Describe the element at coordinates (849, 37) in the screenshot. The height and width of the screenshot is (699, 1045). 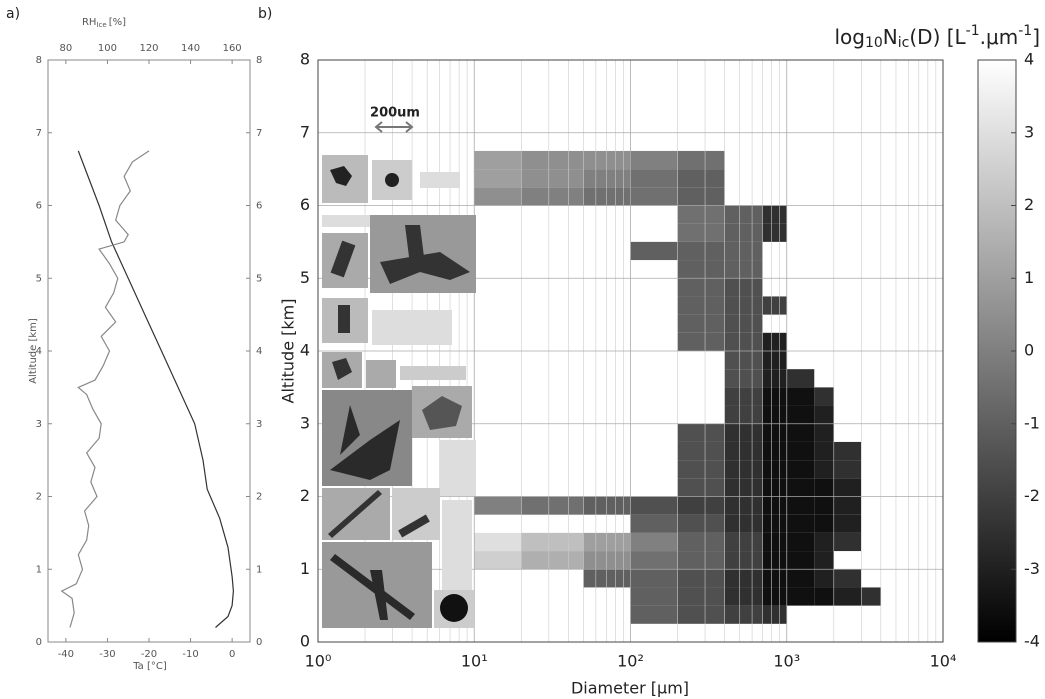
I see `label-part: log` at that location.